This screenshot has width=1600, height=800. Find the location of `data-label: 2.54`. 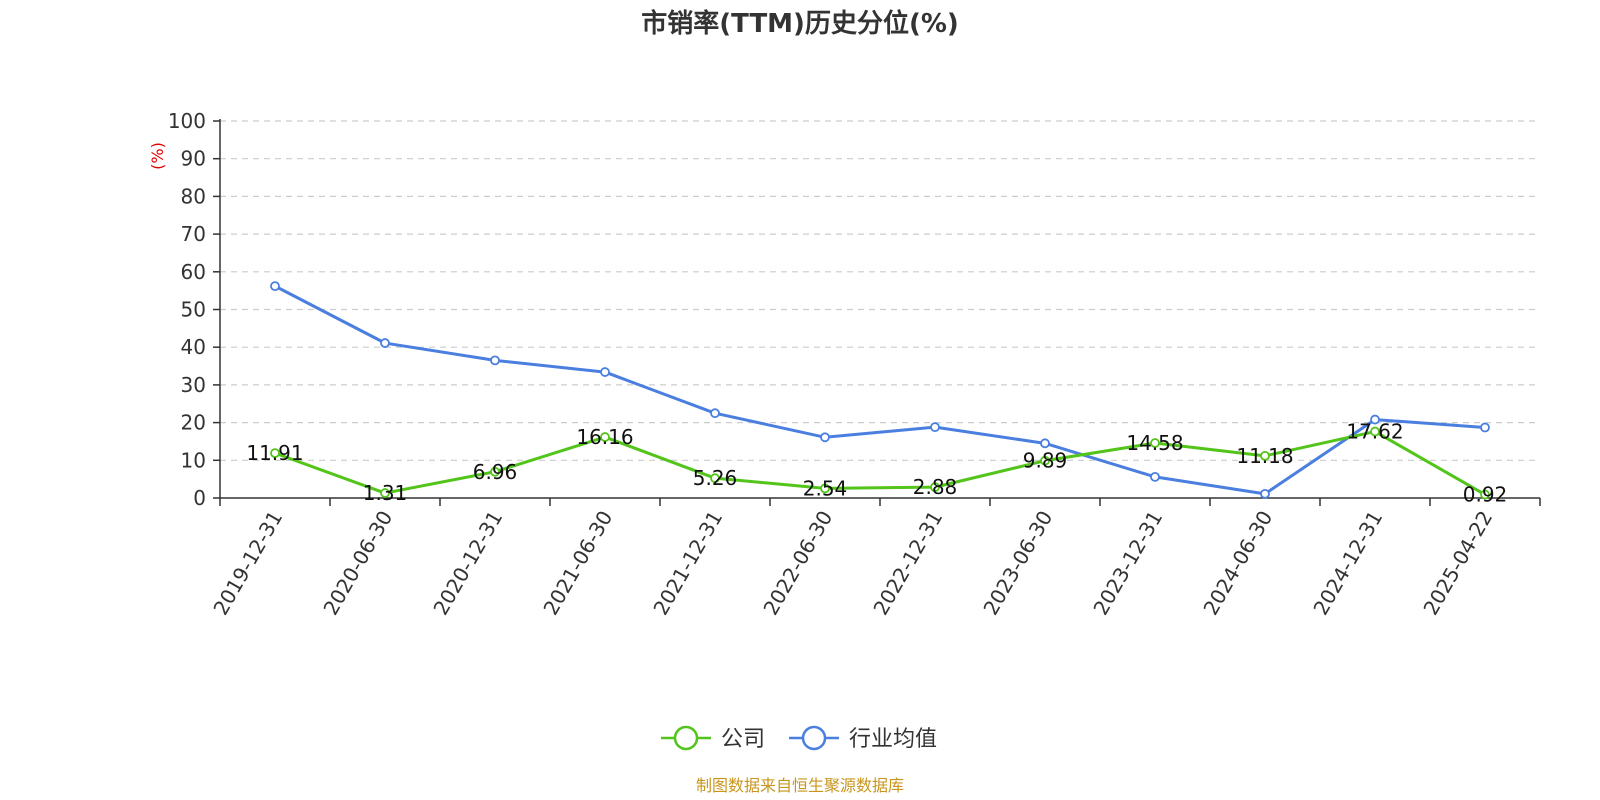

data-label: 2.54 is located at coordinates (825, 488).